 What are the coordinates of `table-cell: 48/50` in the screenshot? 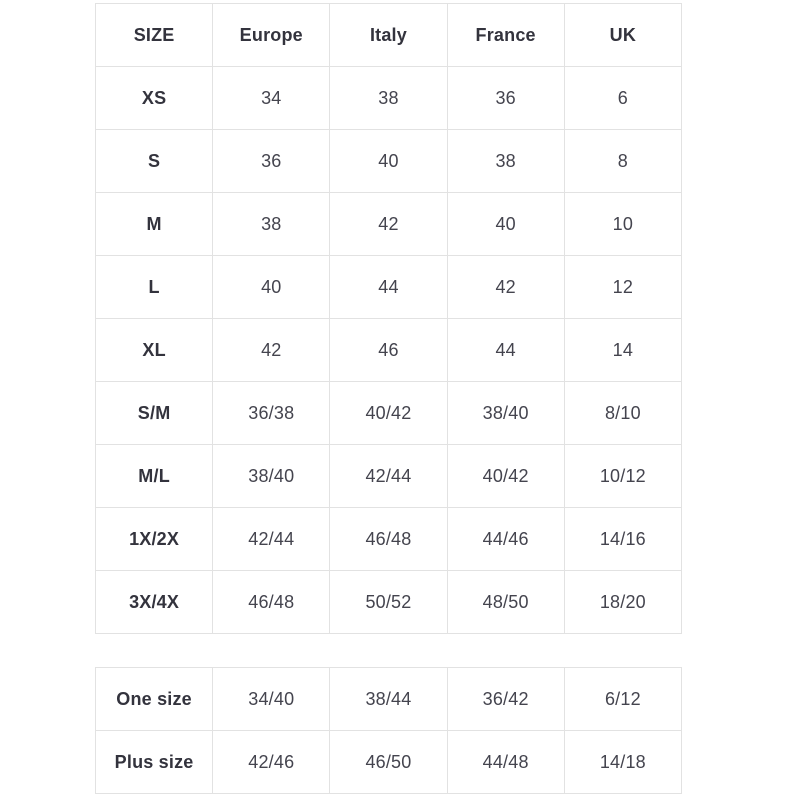 It's located at (505, 602).